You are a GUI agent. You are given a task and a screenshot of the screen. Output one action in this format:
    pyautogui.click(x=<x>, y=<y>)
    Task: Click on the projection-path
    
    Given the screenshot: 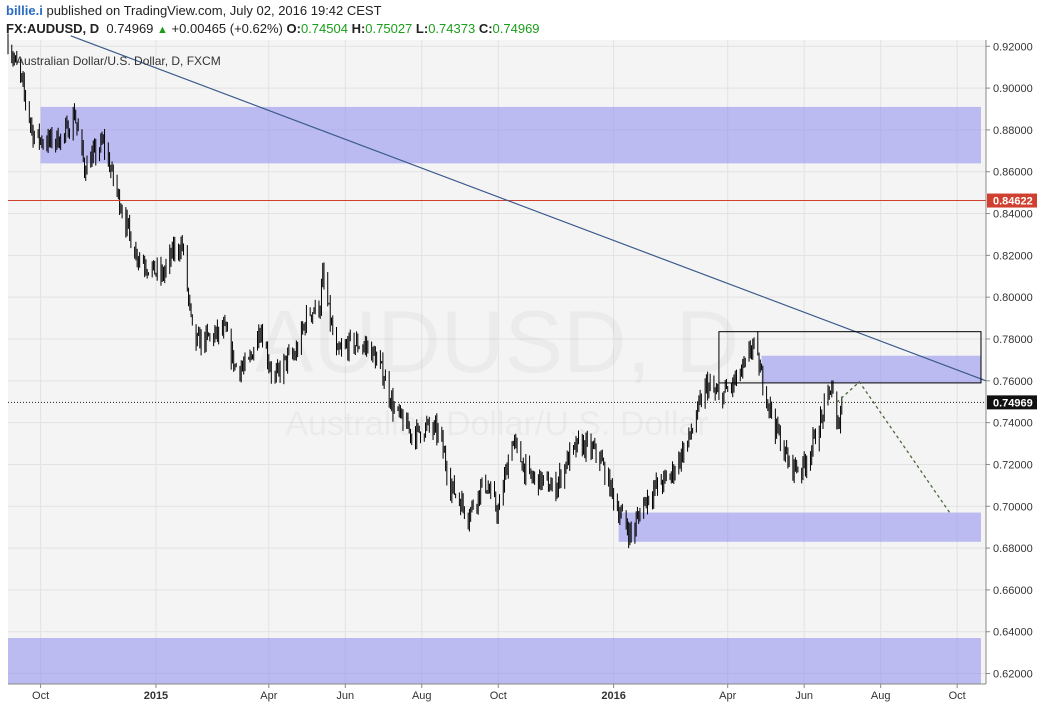 What is the action you would take?
    pyautogui.click(x=893, y=446)
    